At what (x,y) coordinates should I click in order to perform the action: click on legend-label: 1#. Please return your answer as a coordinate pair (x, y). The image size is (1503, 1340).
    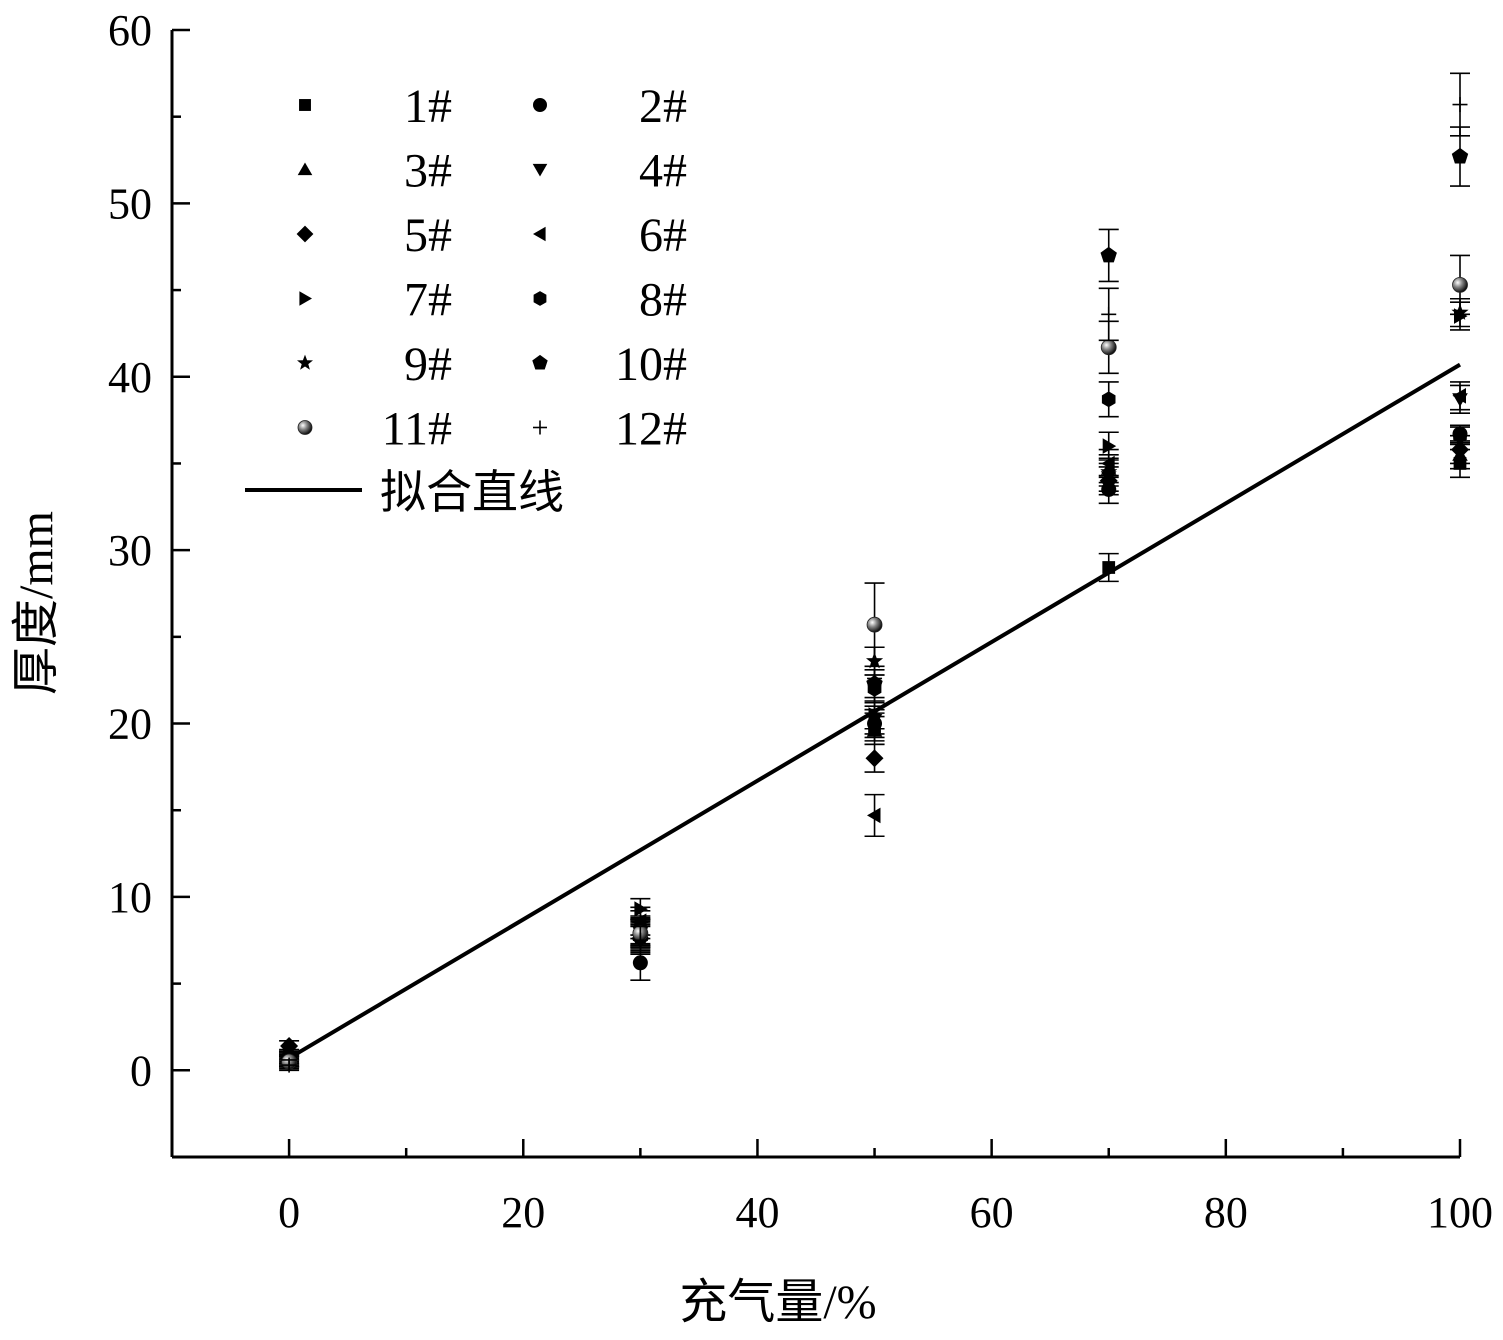
    Looking at the image, I should click on (428, 106).